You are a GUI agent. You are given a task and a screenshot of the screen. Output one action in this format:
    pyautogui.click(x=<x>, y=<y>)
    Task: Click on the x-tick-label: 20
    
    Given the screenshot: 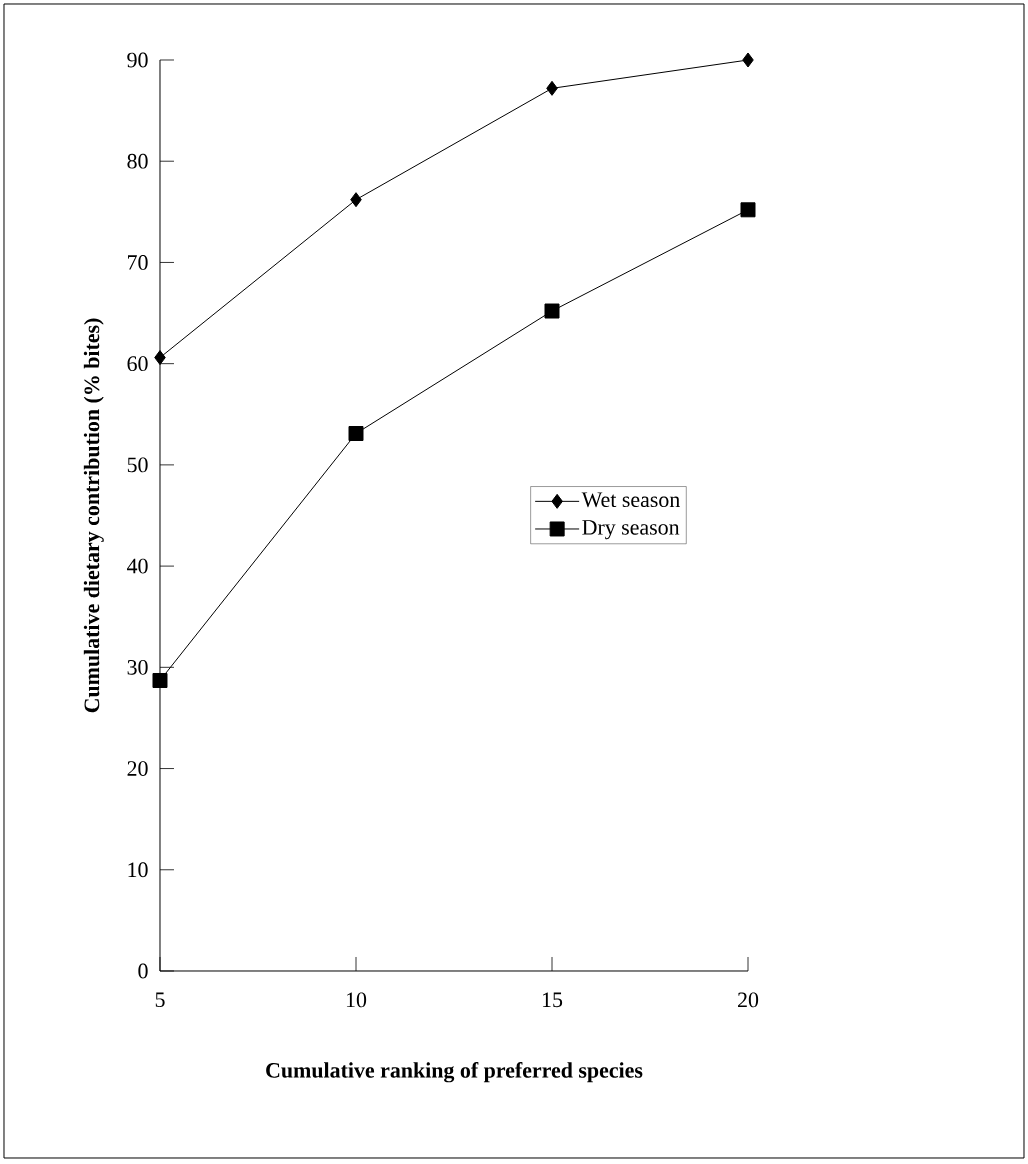 What is the action you would take?
    pyautogui.click(x=748, y=1000)
    